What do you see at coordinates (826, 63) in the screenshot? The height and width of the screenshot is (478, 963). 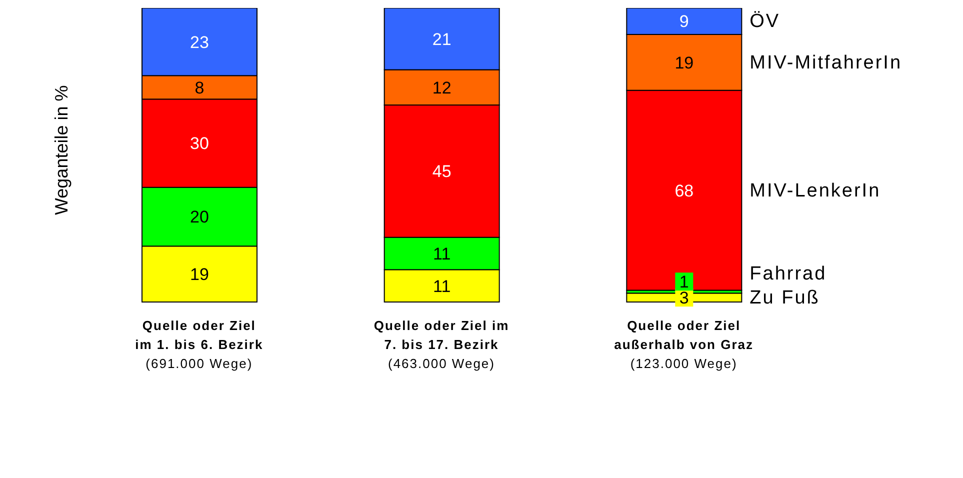 I see `series-label: MIV-MitfahrerIn` at bounding box center [826, 63].